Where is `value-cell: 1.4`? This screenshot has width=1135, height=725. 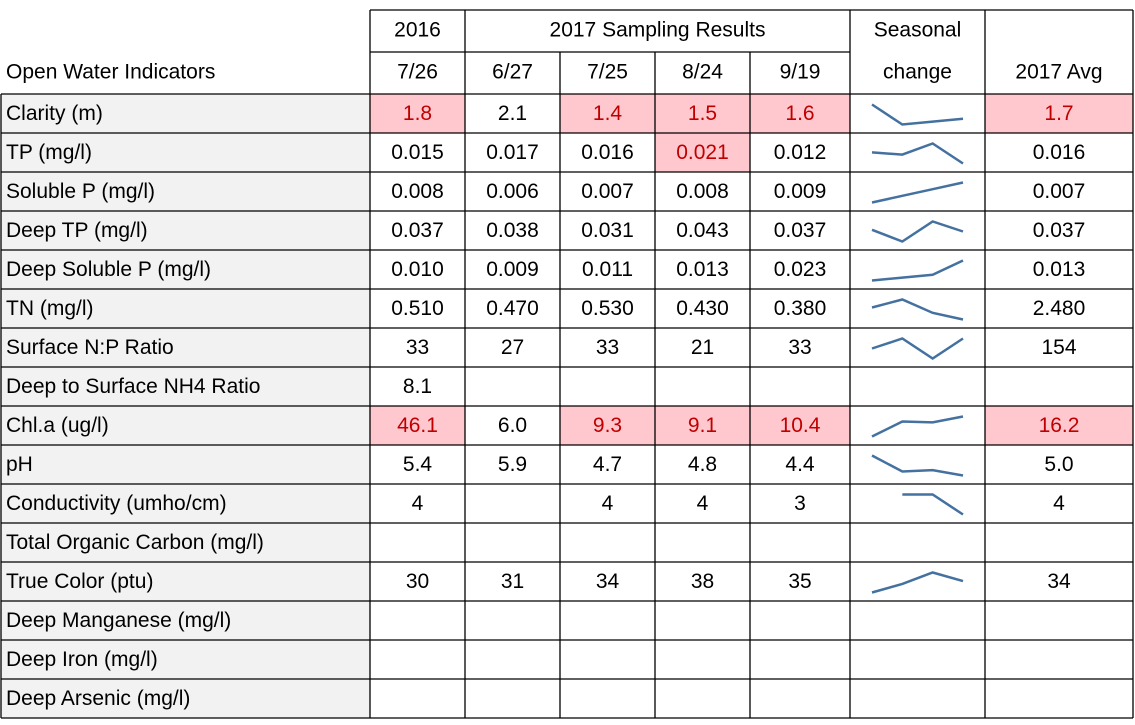
value-cell: 1.4 is located at coordinates (608, 113).